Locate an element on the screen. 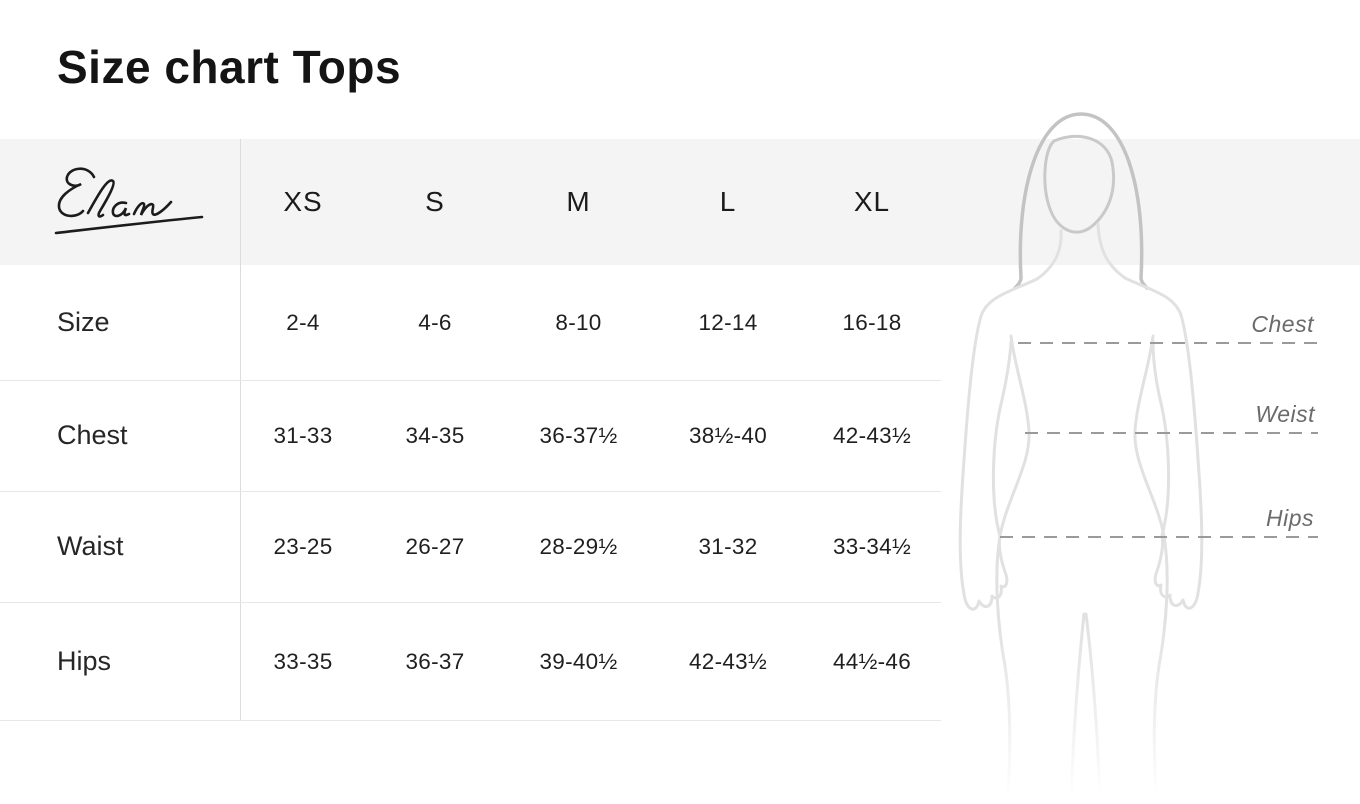  waist-cell: 31-32 is located at coordinates (728, 546).